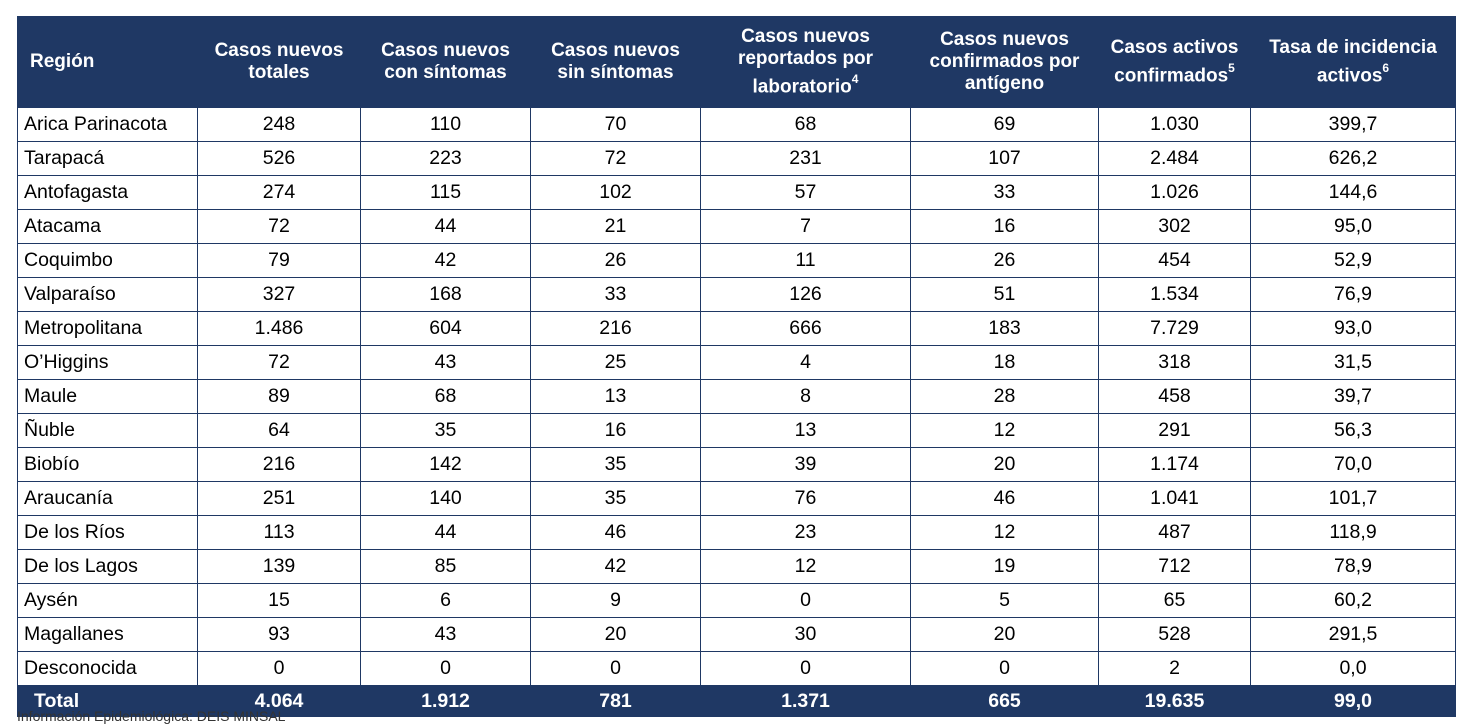  What do you see at coordinates (1174, 566) in the screenshot?
I see `value-cell: 712` at bounding box center [1174, 566].